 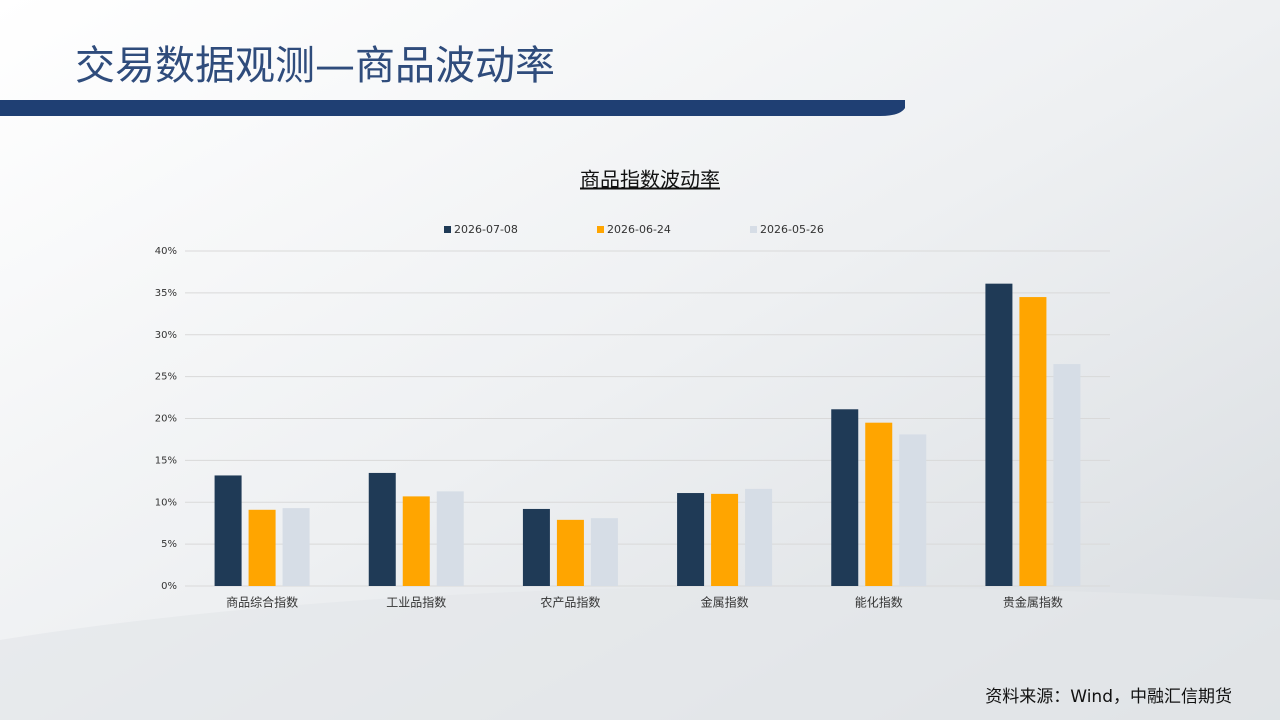 What do you see at coordinates (879, 602) in the screenshot?
I see `x-tick-label: 能化指数` at bounding box center [879, 602].